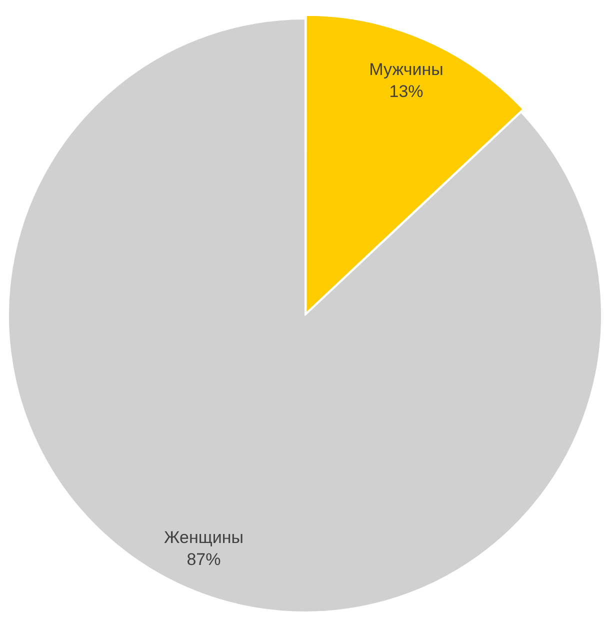 The height and width of the screenshot is (631, 610). What do you see at coordinates (406, 70) in the screenshot?
I see `slice-label: Мужчины` at bounding box center [406, 70].